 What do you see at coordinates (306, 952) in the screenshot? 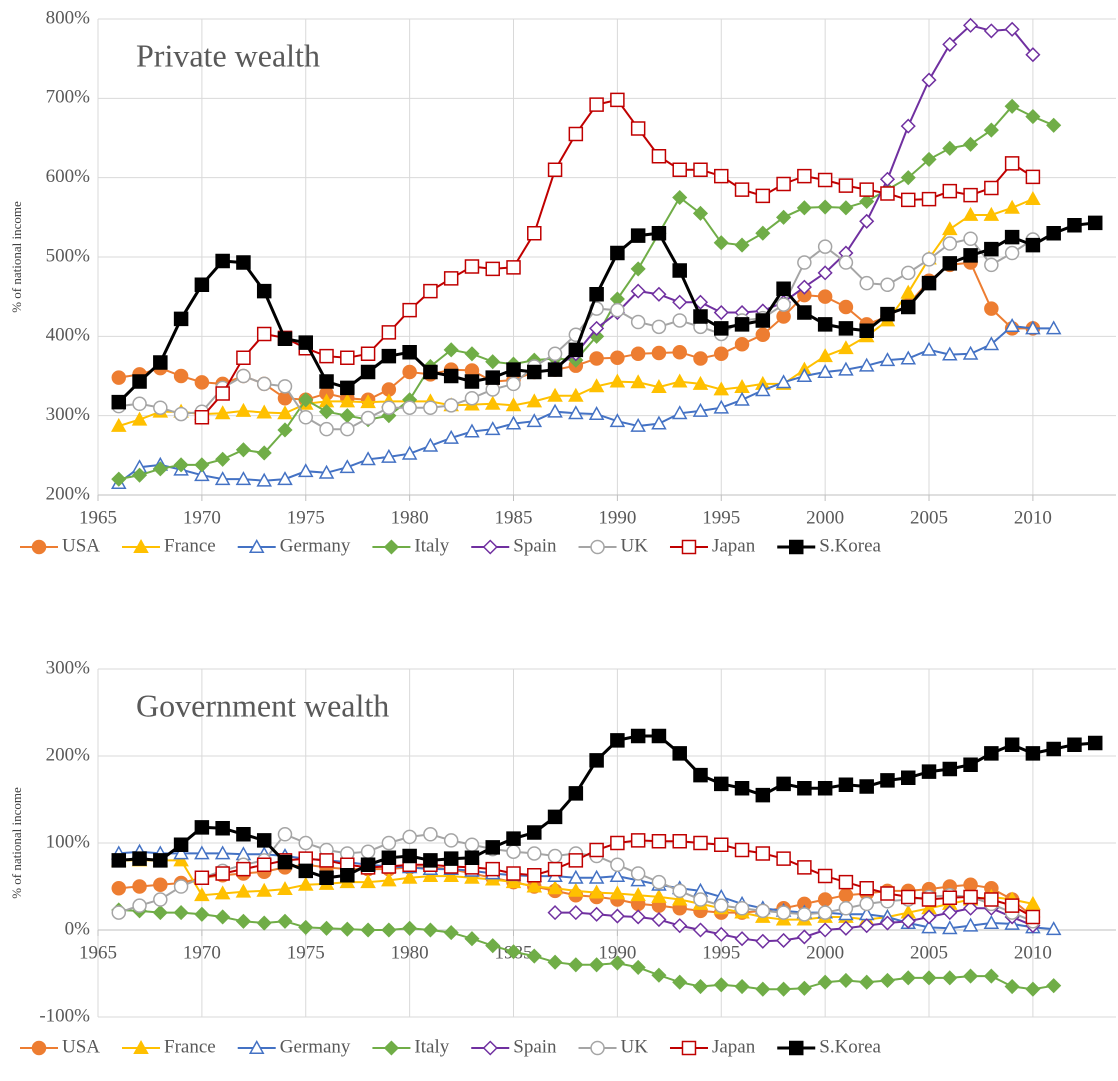
I see `x-tick-label: 1975` at bounding box center [306, 952].